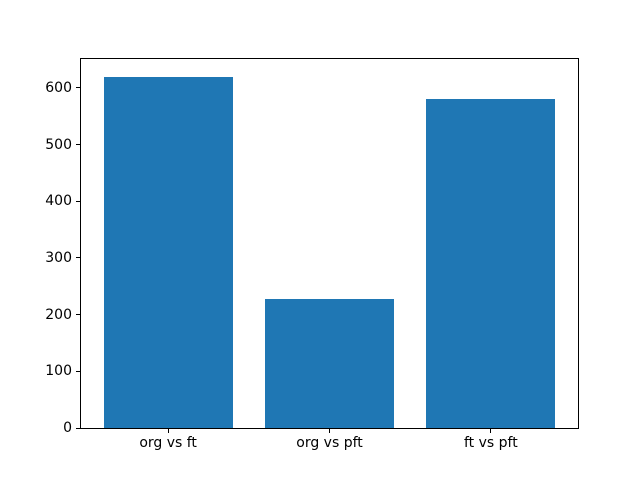  What do you see at coordinates (491, 263) in the screenshot?
I see `bar-ft-vs-pft` at bounding box center [491, 263].